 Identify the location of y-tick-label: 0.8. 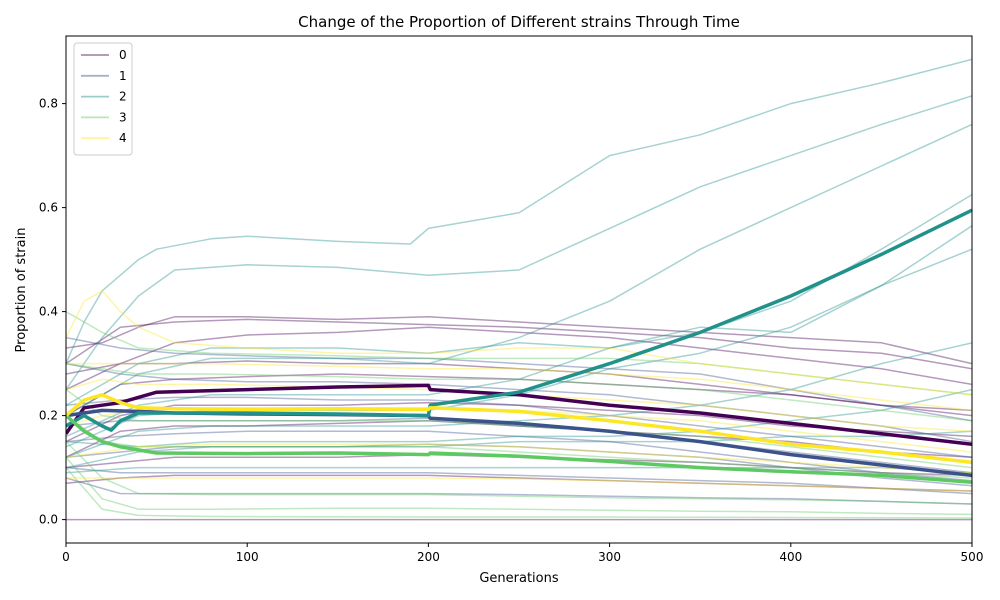
(48, 104).